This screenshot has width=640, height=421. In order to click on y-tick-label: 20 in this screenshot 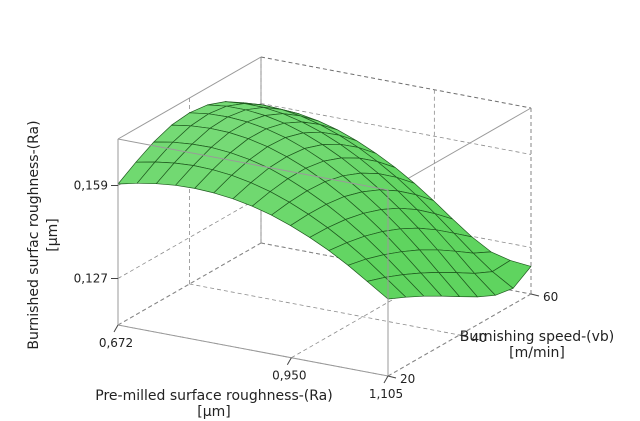, I will do `click(407, 379)`.